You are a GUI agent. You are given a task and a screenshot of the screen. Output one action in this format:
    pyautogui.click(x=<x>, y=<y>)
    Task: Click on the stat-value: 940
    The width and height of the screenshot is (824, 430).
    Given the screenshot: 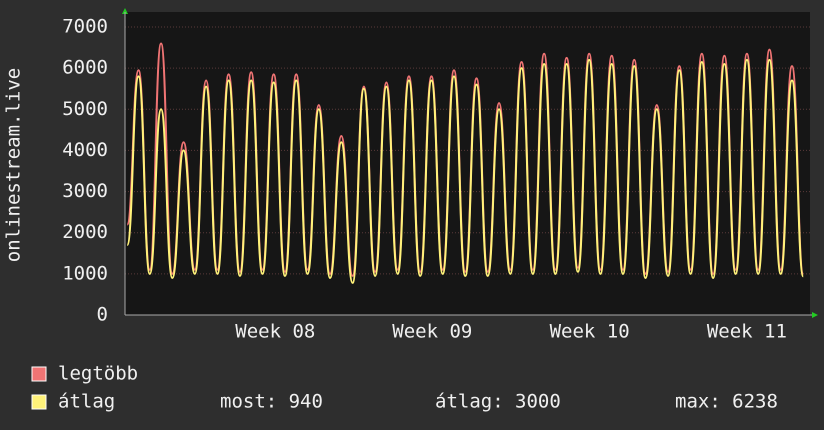 What is the action you would take?
    pyautogui.click(x=306, y=402)
    